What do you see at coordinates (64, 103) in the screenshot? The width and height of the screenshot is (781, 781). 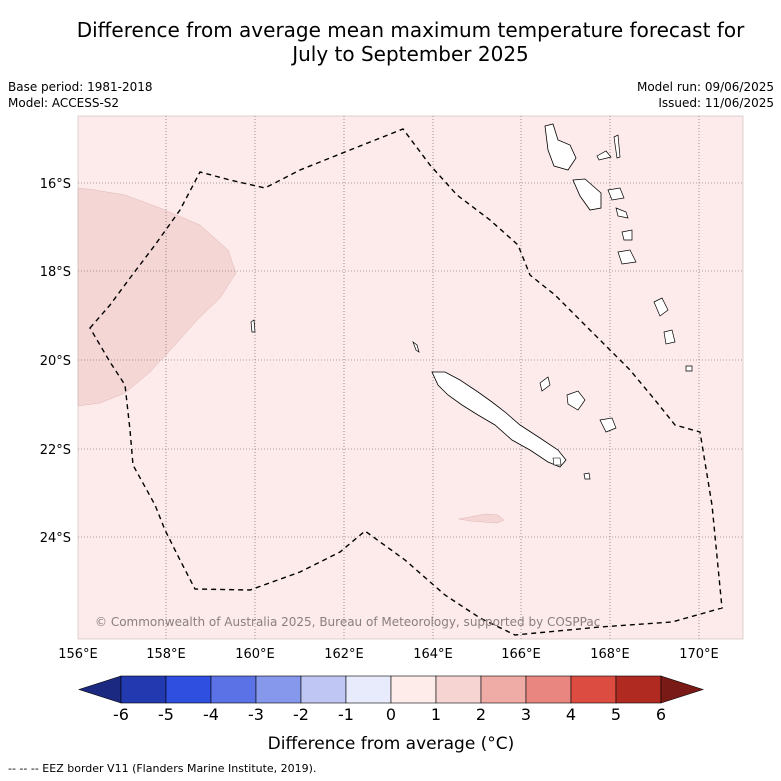 I see `model-name: Model: ACCESS-S2` at bounding box center [64, 103].